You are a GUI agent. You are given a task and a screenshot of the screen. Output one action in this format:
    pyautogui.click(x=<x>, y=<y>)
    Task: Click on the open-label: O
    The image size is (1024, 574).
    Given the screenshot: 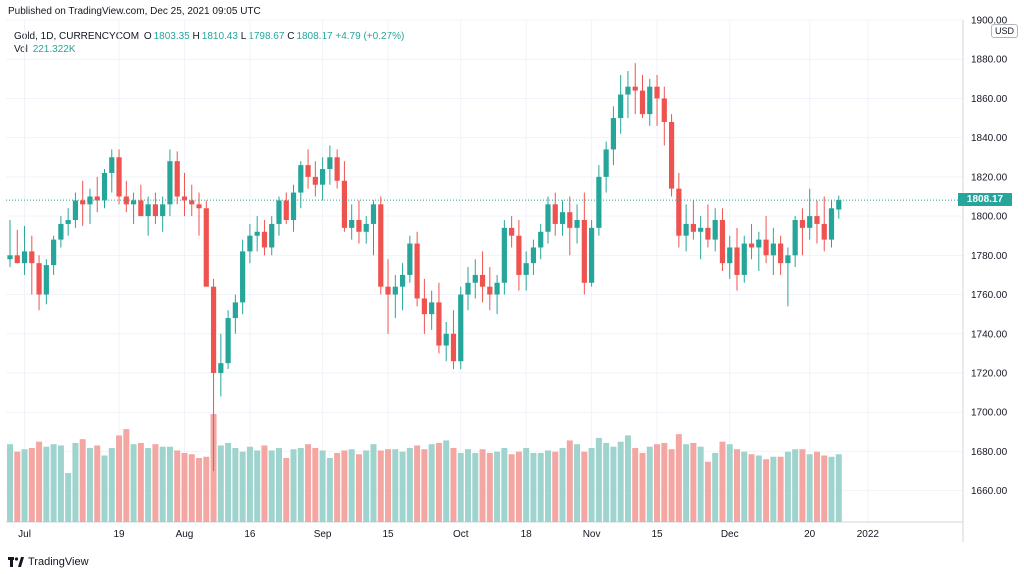 What is the action you would take?
    pyautogui.click(x=147, y=36)
    